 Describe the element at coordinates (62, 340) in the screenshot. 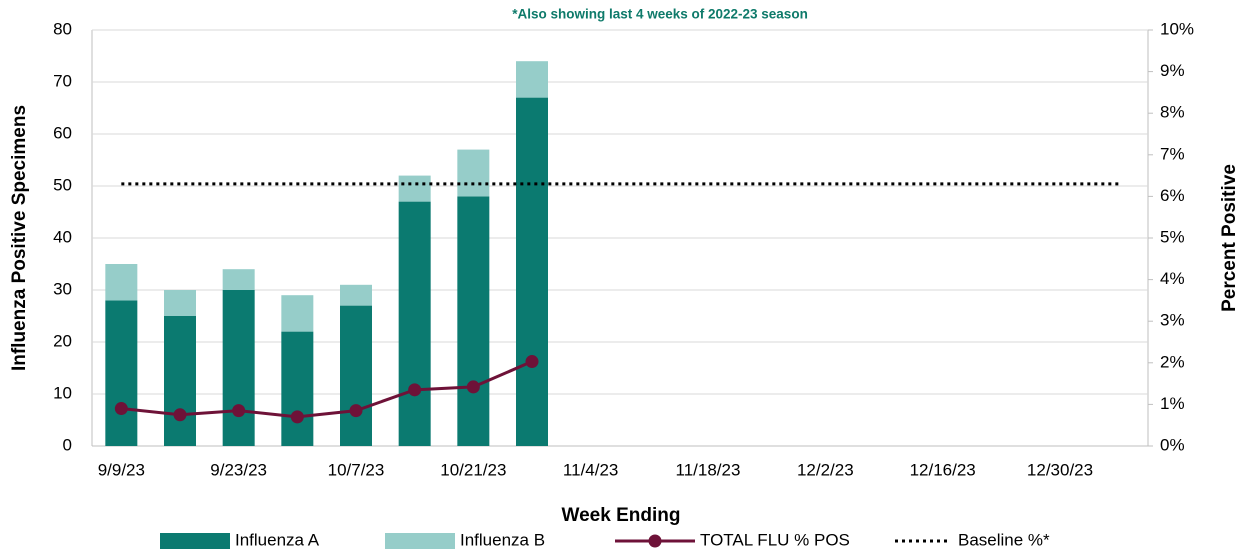

I see `y-tick-label: 20` at that location.